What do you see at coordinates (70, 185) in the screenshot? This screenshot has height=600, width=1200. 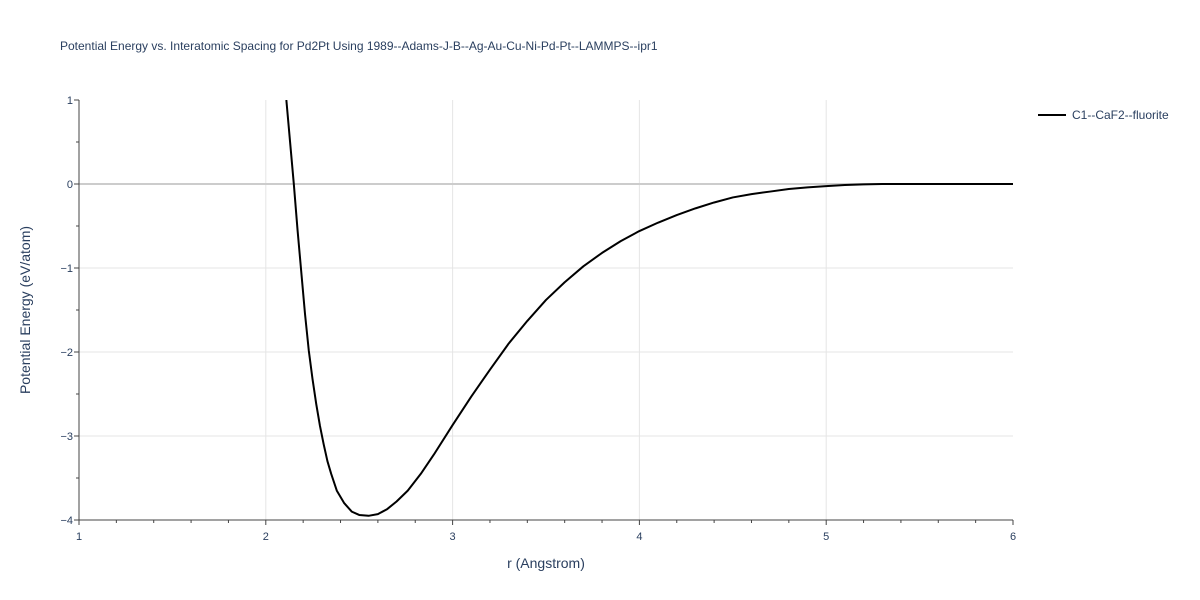 I see `y-tick-label: 0` at bounding box center [70, 185].